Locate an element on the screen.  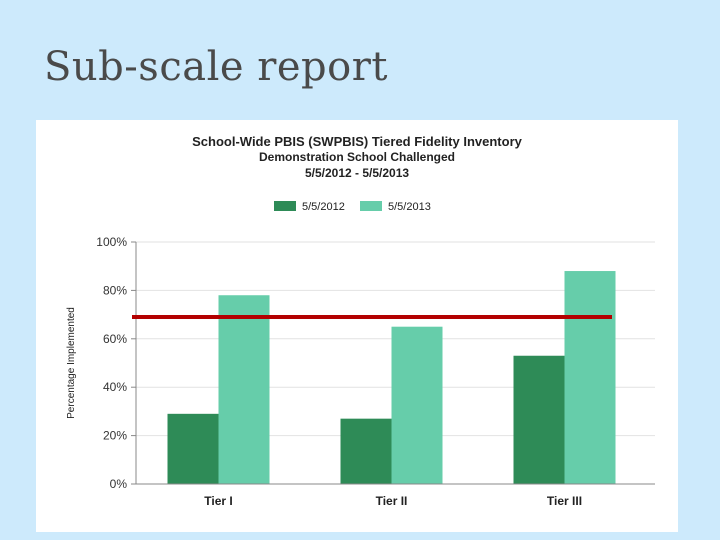
chart-subtitle: Demonstration School Challenged is located at coordinates (357, 157).